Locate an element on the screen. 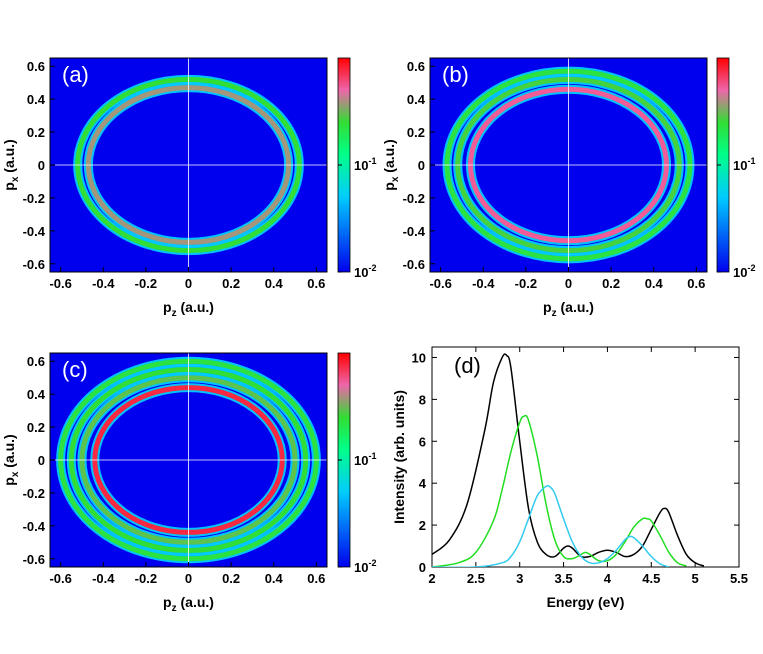  x-tick-label: 5.5 is located at coordinates (739, 578).